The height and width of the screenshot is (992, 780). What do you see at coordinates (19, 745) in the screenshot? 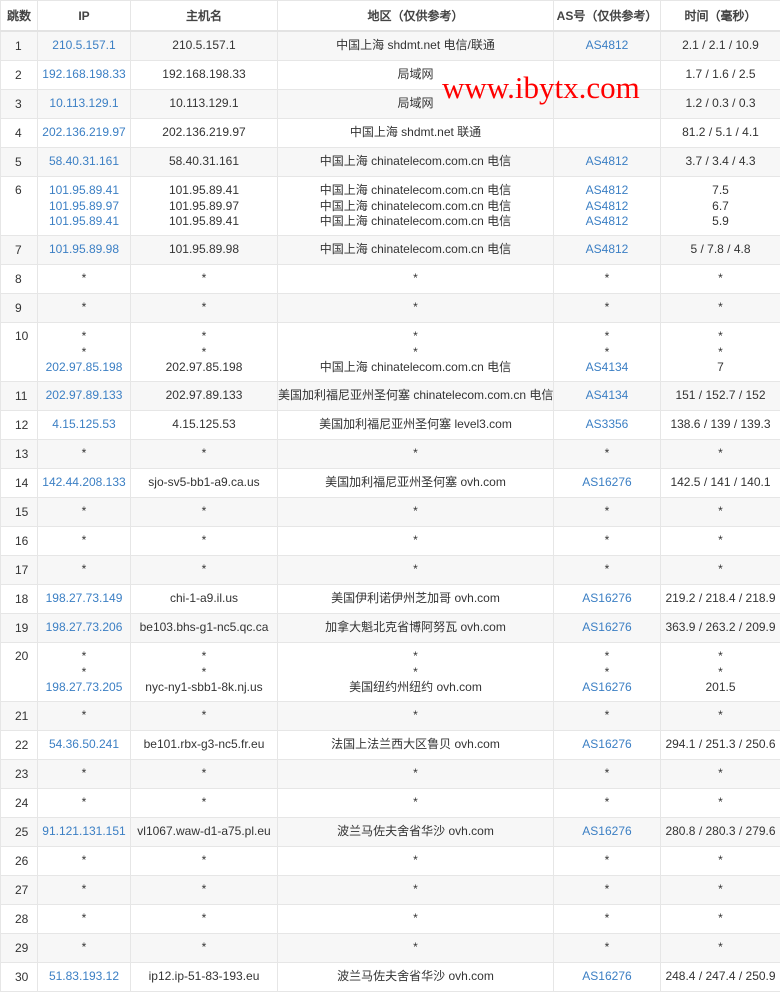
I see `hop-cell: 22` at bounding box center [19, 745].